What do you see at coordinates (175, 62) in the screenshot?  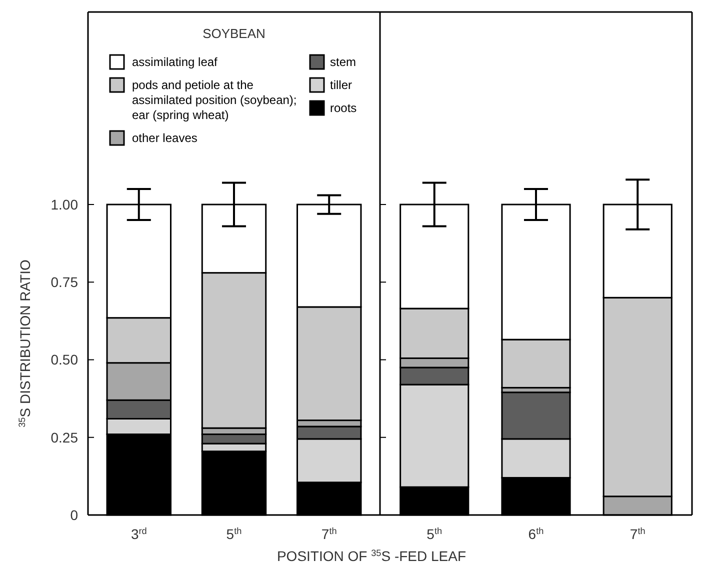 I see `legend-label: assimilating leaf` at bounding box center [175, 62].